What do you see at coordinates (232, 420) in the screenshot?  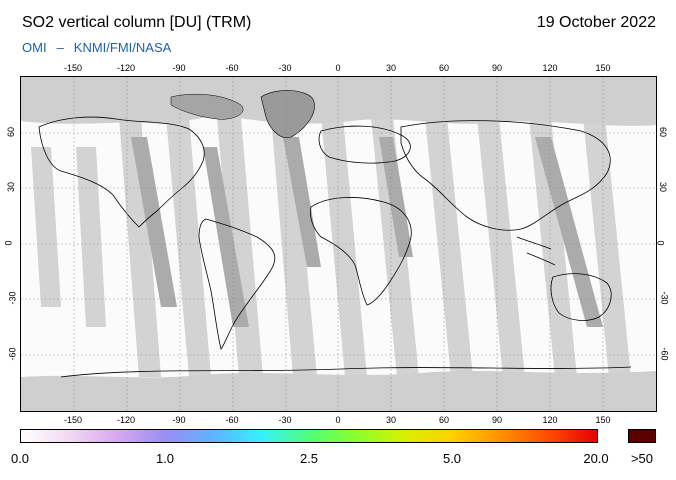 I see `lon-tick-bottom: -60` at bounding box center [232, 420].